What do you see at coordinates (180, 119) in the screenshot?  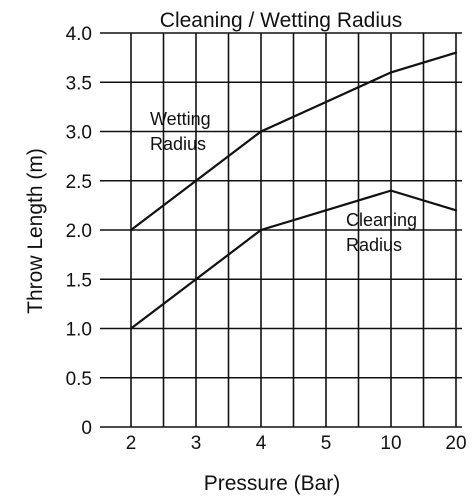 I see `wetting-radius-label-line1: Wetting` at bounding box center [180, 119].